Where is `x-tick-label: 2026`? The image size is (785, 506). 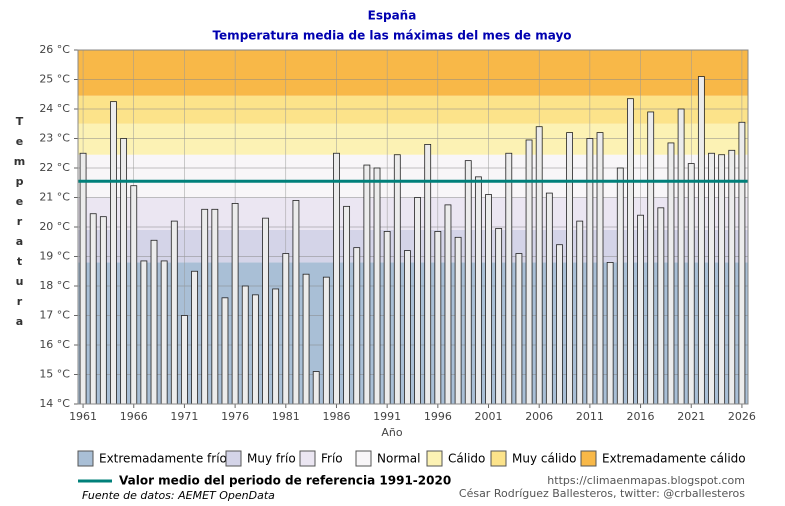
x-tick-label: 2026 is located at coordinates (742, 416).